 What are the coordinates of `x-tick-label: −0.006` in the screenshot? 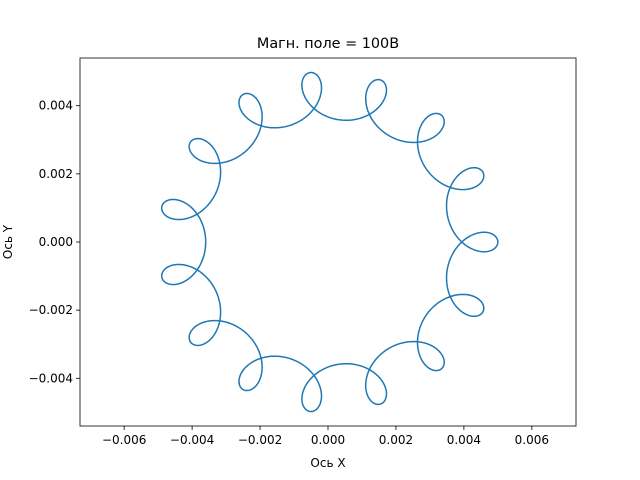 It's located at (124, 440).